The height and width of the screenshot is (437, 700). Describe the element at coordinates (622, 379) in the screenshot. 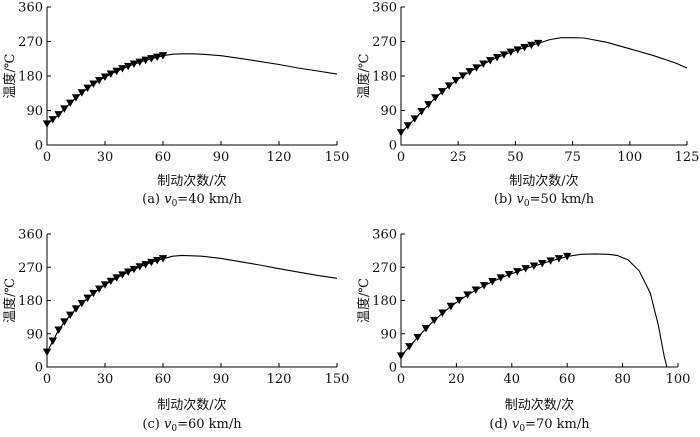

I see `x-tick-label: 80` at that location.